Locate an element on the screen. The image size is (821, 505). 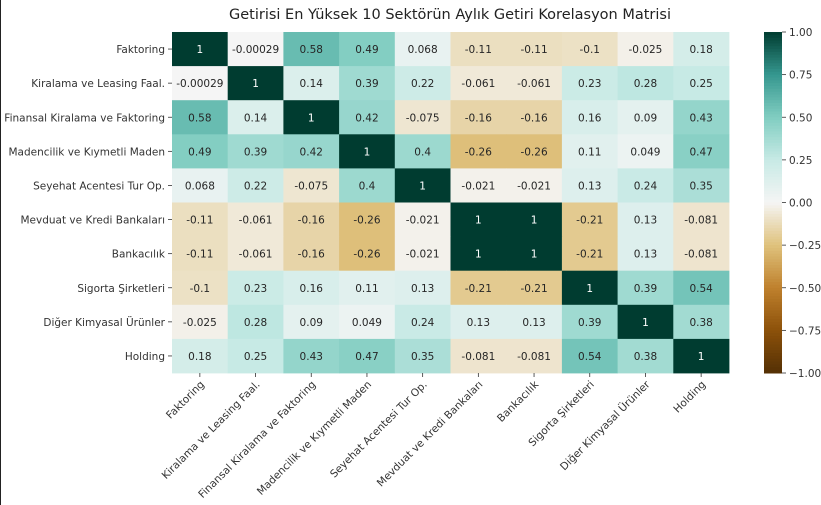
cell-value-label: 0.11 is located at coordinates (366, 289).